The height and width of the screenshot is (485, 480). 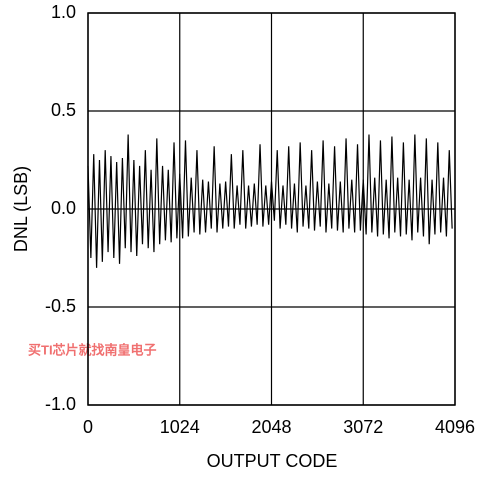 I want to click on x-tick-label: 0, so click(x=88, y=427).